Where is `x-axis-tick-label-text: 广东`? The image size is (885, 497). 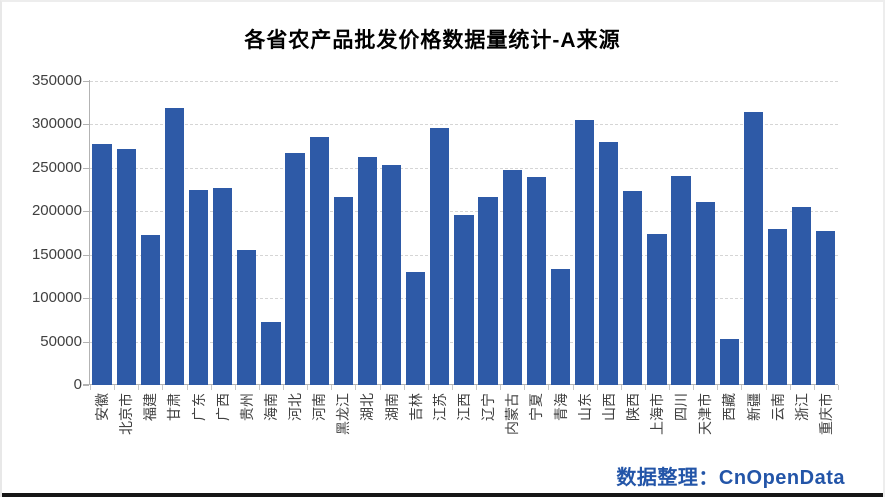 x-axis-tick-label-text: 广东 is located at coordinates (198, 407).